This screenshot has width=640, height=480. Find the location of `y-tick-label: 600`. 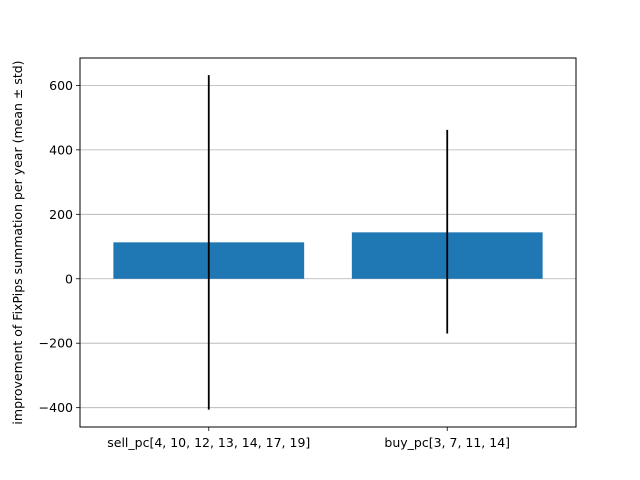

y-tick-label: 600 is located at coordinates (61, 85).